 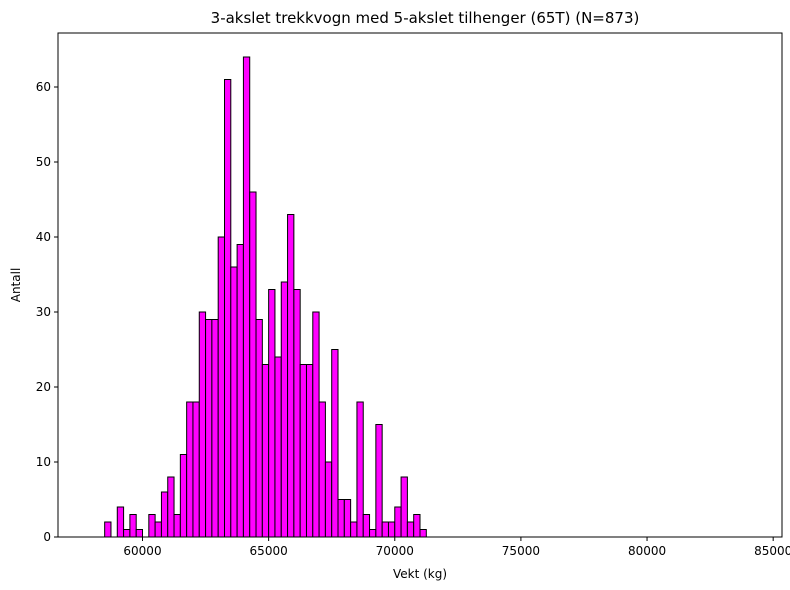 I want to click on x-tick-label: 65000, so click(x=269, y=551).